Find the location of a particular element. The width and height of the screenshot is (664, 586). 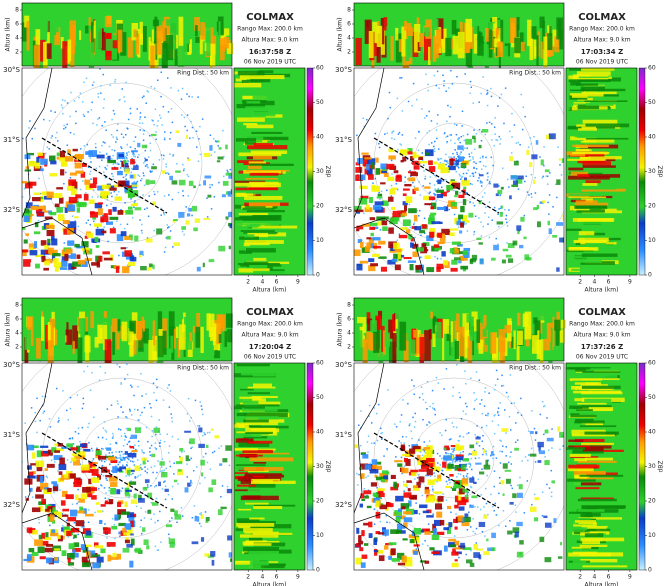

tick-label: 8 is located at coordinates (17, 305).